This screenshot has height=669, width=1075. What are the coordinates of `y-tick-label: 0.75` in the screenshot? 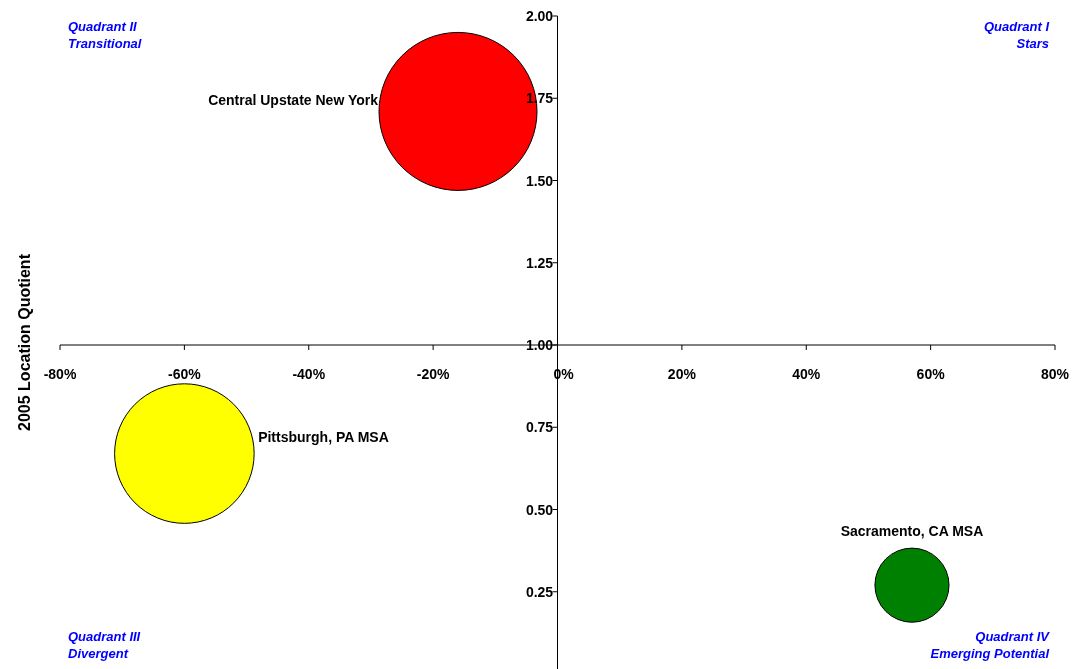 It's located at (539, 427).